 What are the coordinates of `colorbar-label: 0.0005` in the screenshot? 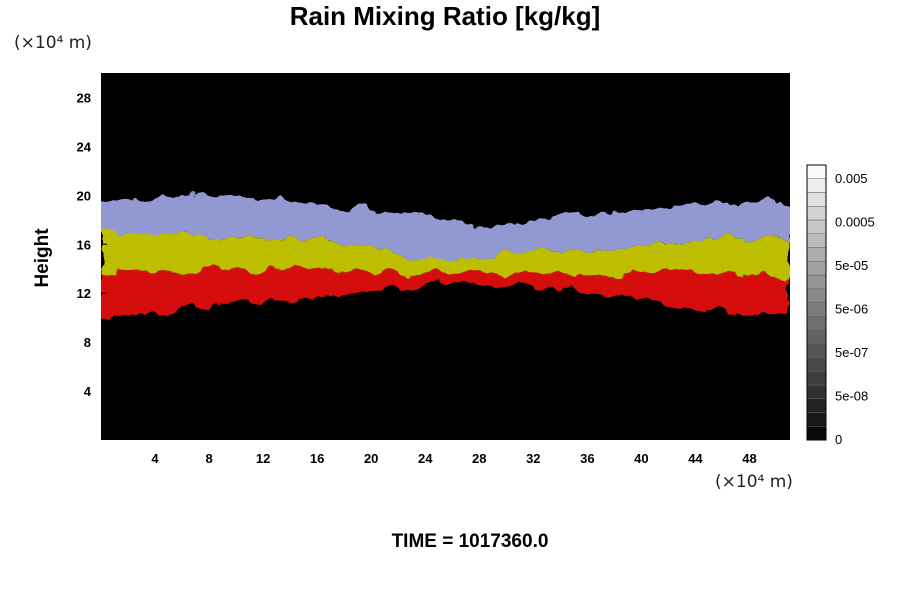 It's located at (855, 222).